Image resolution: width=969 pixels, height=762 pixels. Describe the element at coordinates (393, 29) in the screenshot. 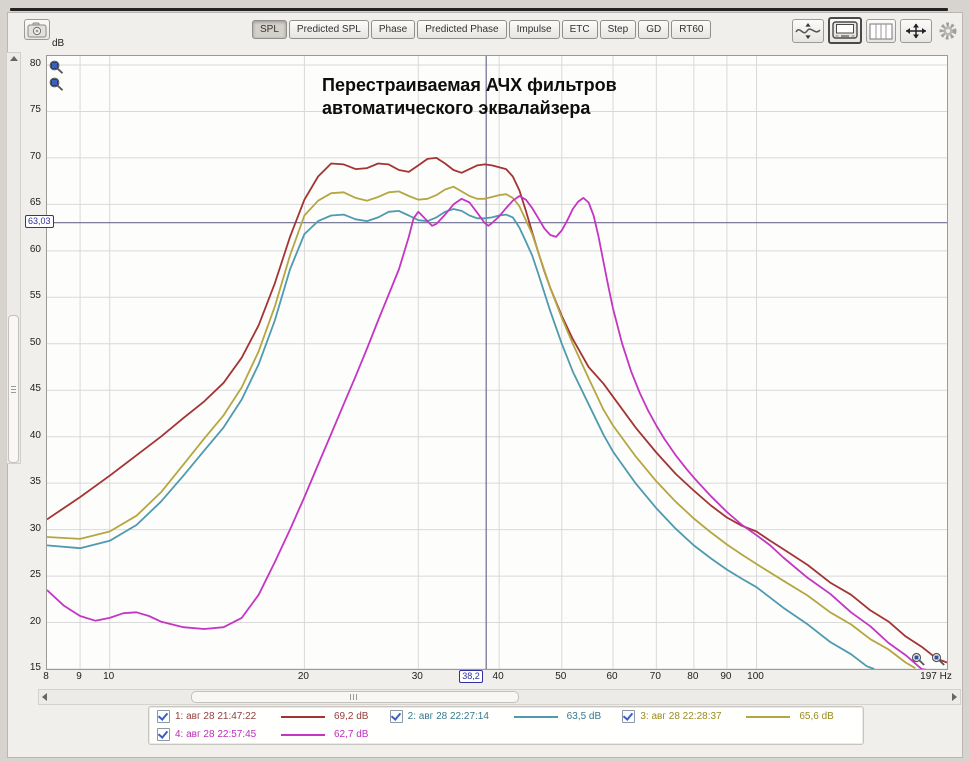

I see `tab-phase: Phase` at that location.